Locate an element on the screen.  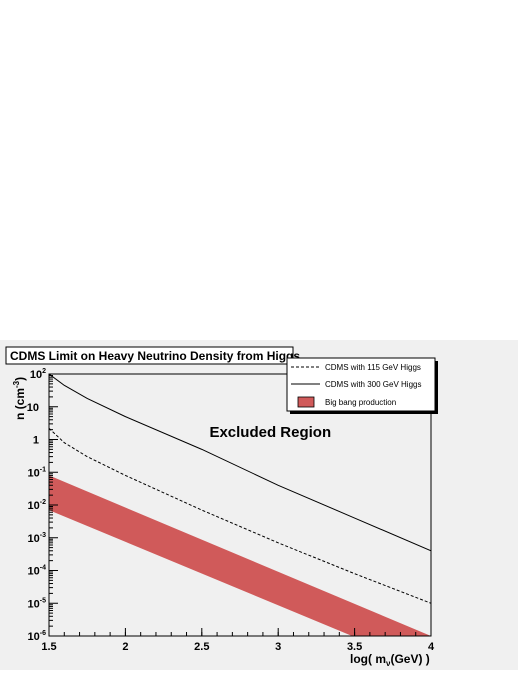
y-axis-ticks: 10² 10 1 10⁻¹ 10⁻² 10⁻³ 10⁻⁴ 10⁻⁵ 10⁻⁶ is located at coordinates (42, 505).